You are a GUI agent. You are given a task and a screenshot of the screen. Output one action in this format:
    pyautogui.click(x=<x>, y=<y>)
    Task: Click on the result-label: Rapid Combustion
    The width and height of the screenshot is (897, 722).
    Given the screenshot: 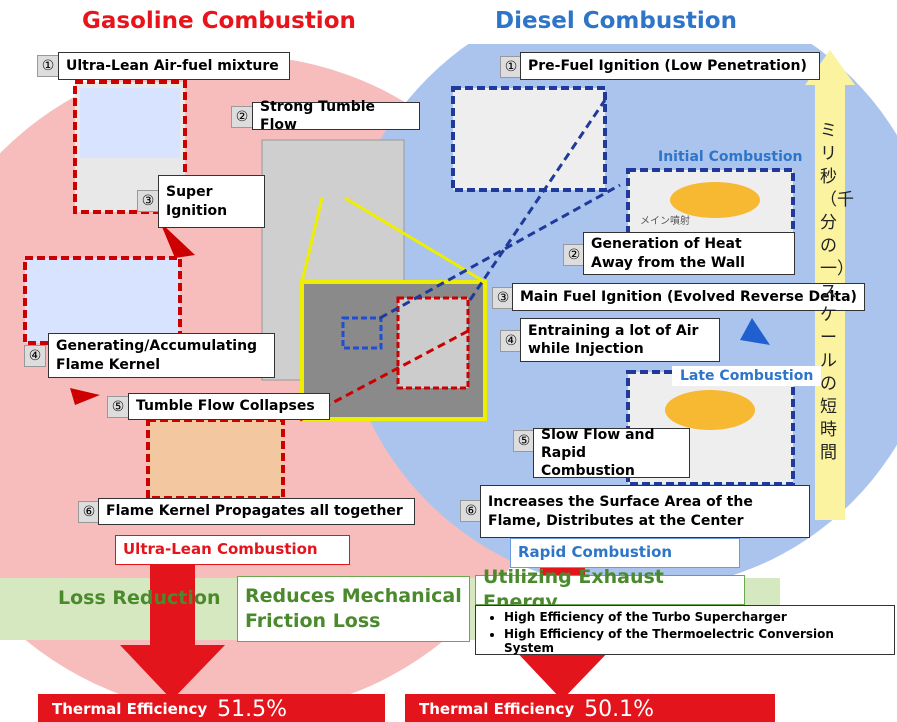 What is the action you would take?
    pyautogui.click(x=625, y=553)
    